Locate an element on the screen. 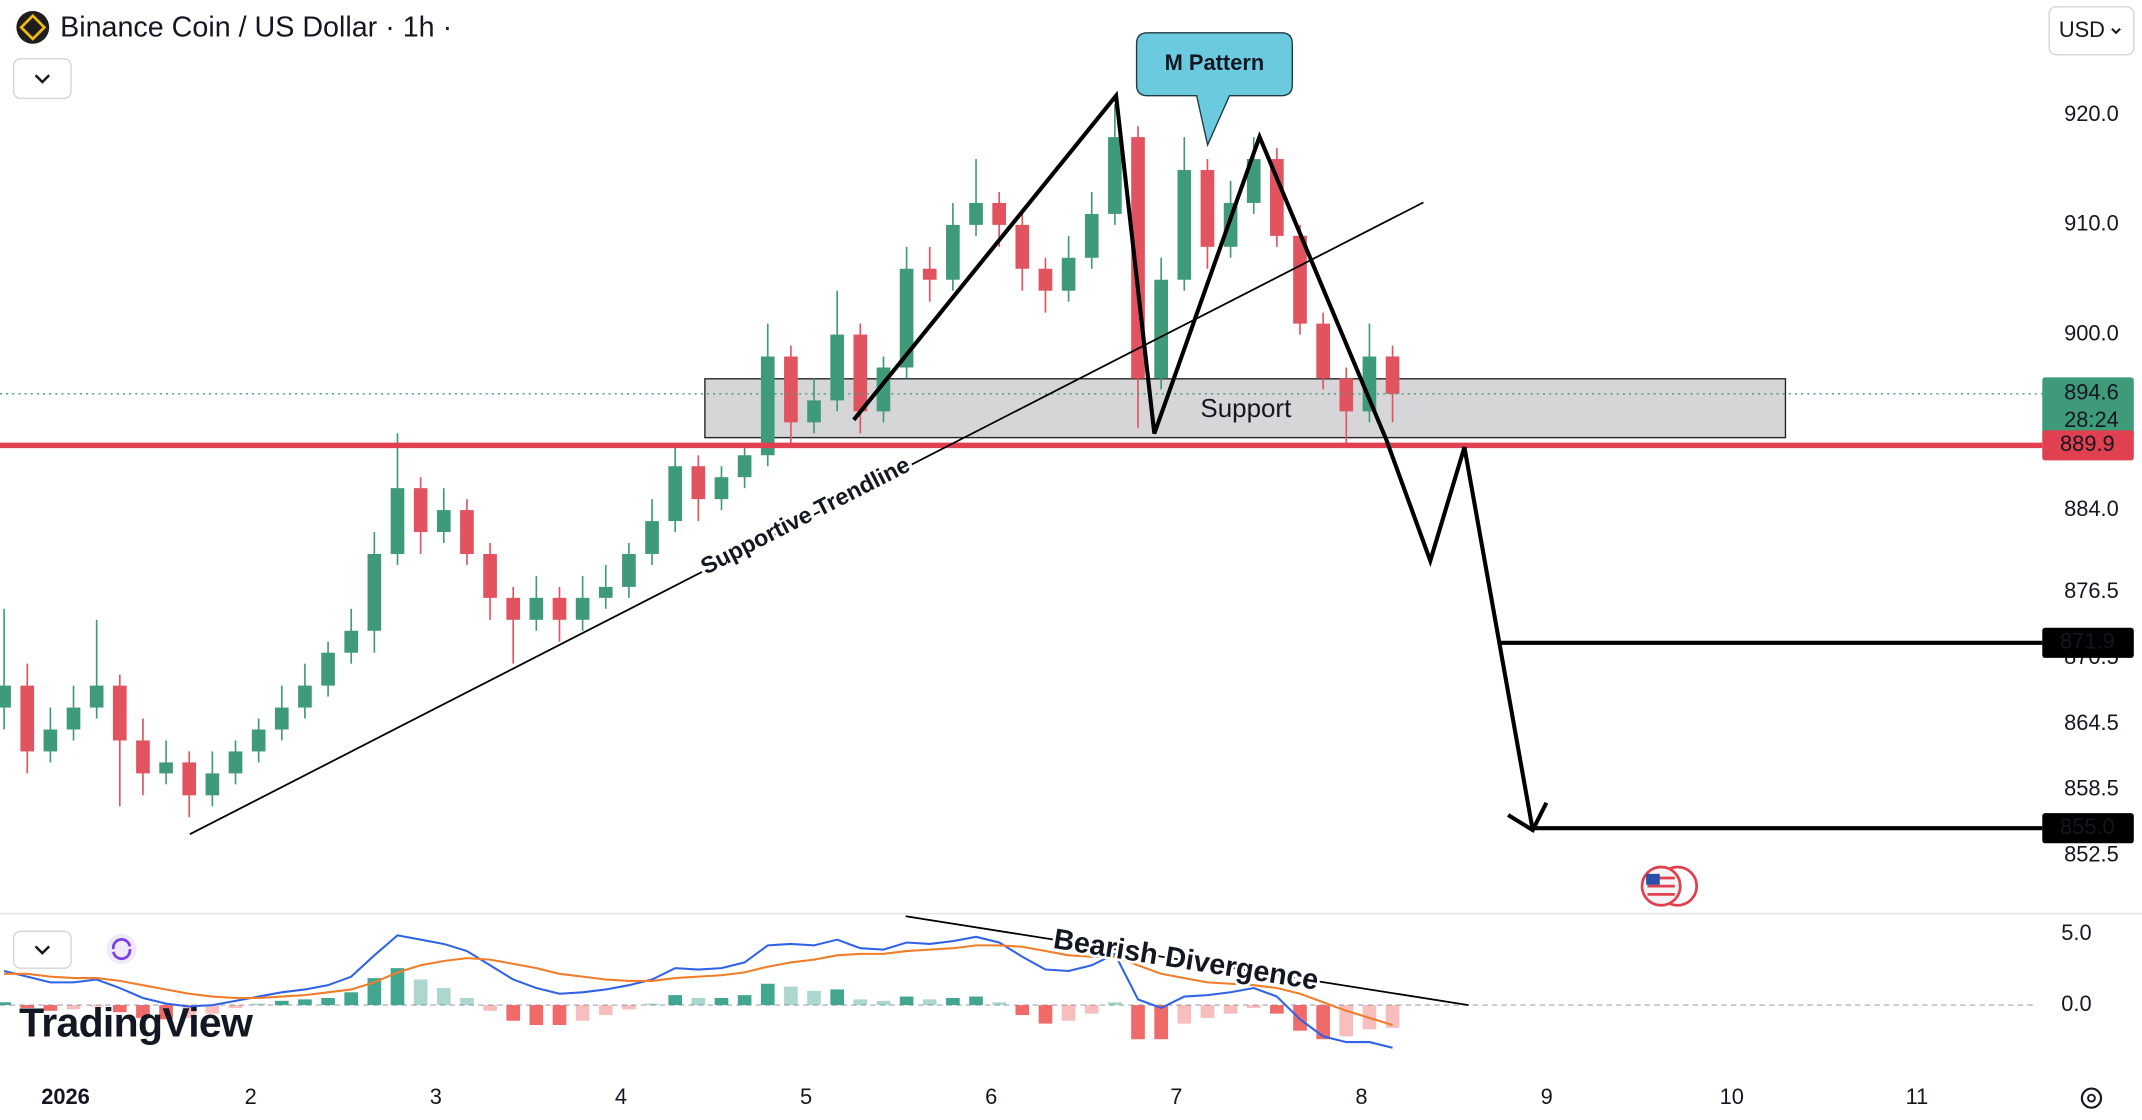 The width and height of the screenshot is (2142, 1120). indicator-collapse-button is located at coordinates (42, 949).